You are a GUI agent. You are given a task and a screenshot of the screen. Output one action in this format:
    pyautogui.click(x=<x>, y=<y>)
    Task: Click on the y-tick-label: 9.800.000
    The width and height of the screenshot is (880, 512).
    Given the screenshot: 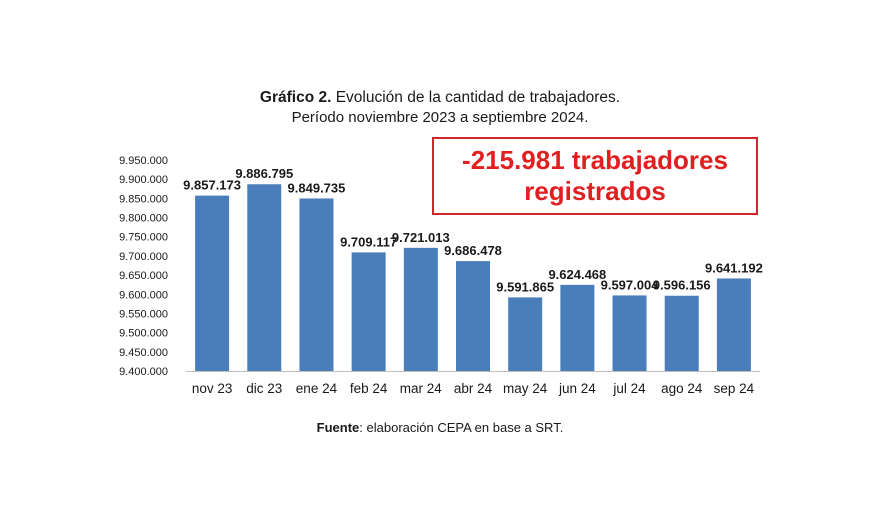 What is the action you would take?
    pyautogui.click(x=143, y=219)
    